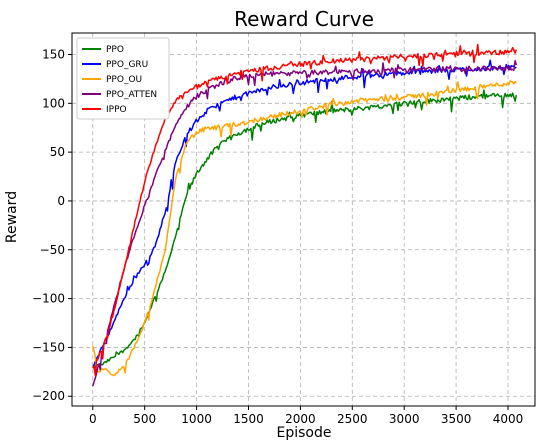  I want to click on legend-items: PPO PPO_GRU PPO_OU PPO_ATTEN IPPO, so click(119, 80).